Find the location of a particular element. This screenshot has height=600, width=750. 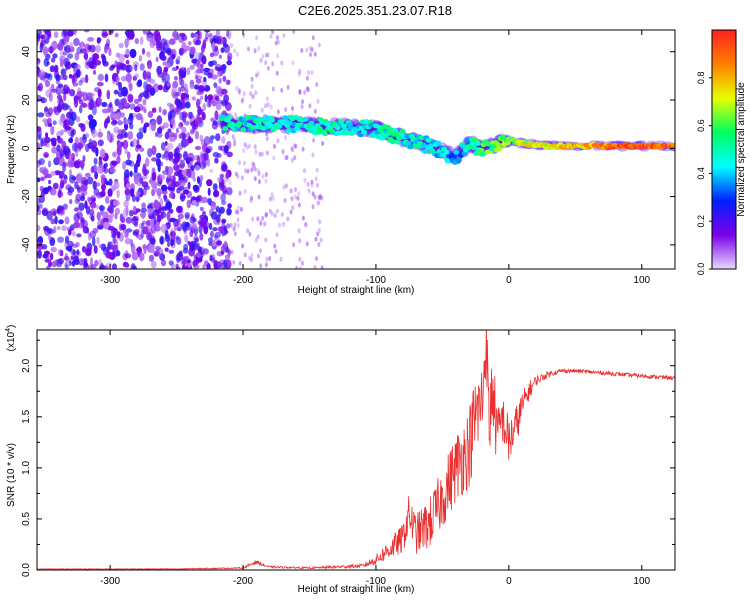

y-tick-label: 2.0 is located at coordinates (26, 365).